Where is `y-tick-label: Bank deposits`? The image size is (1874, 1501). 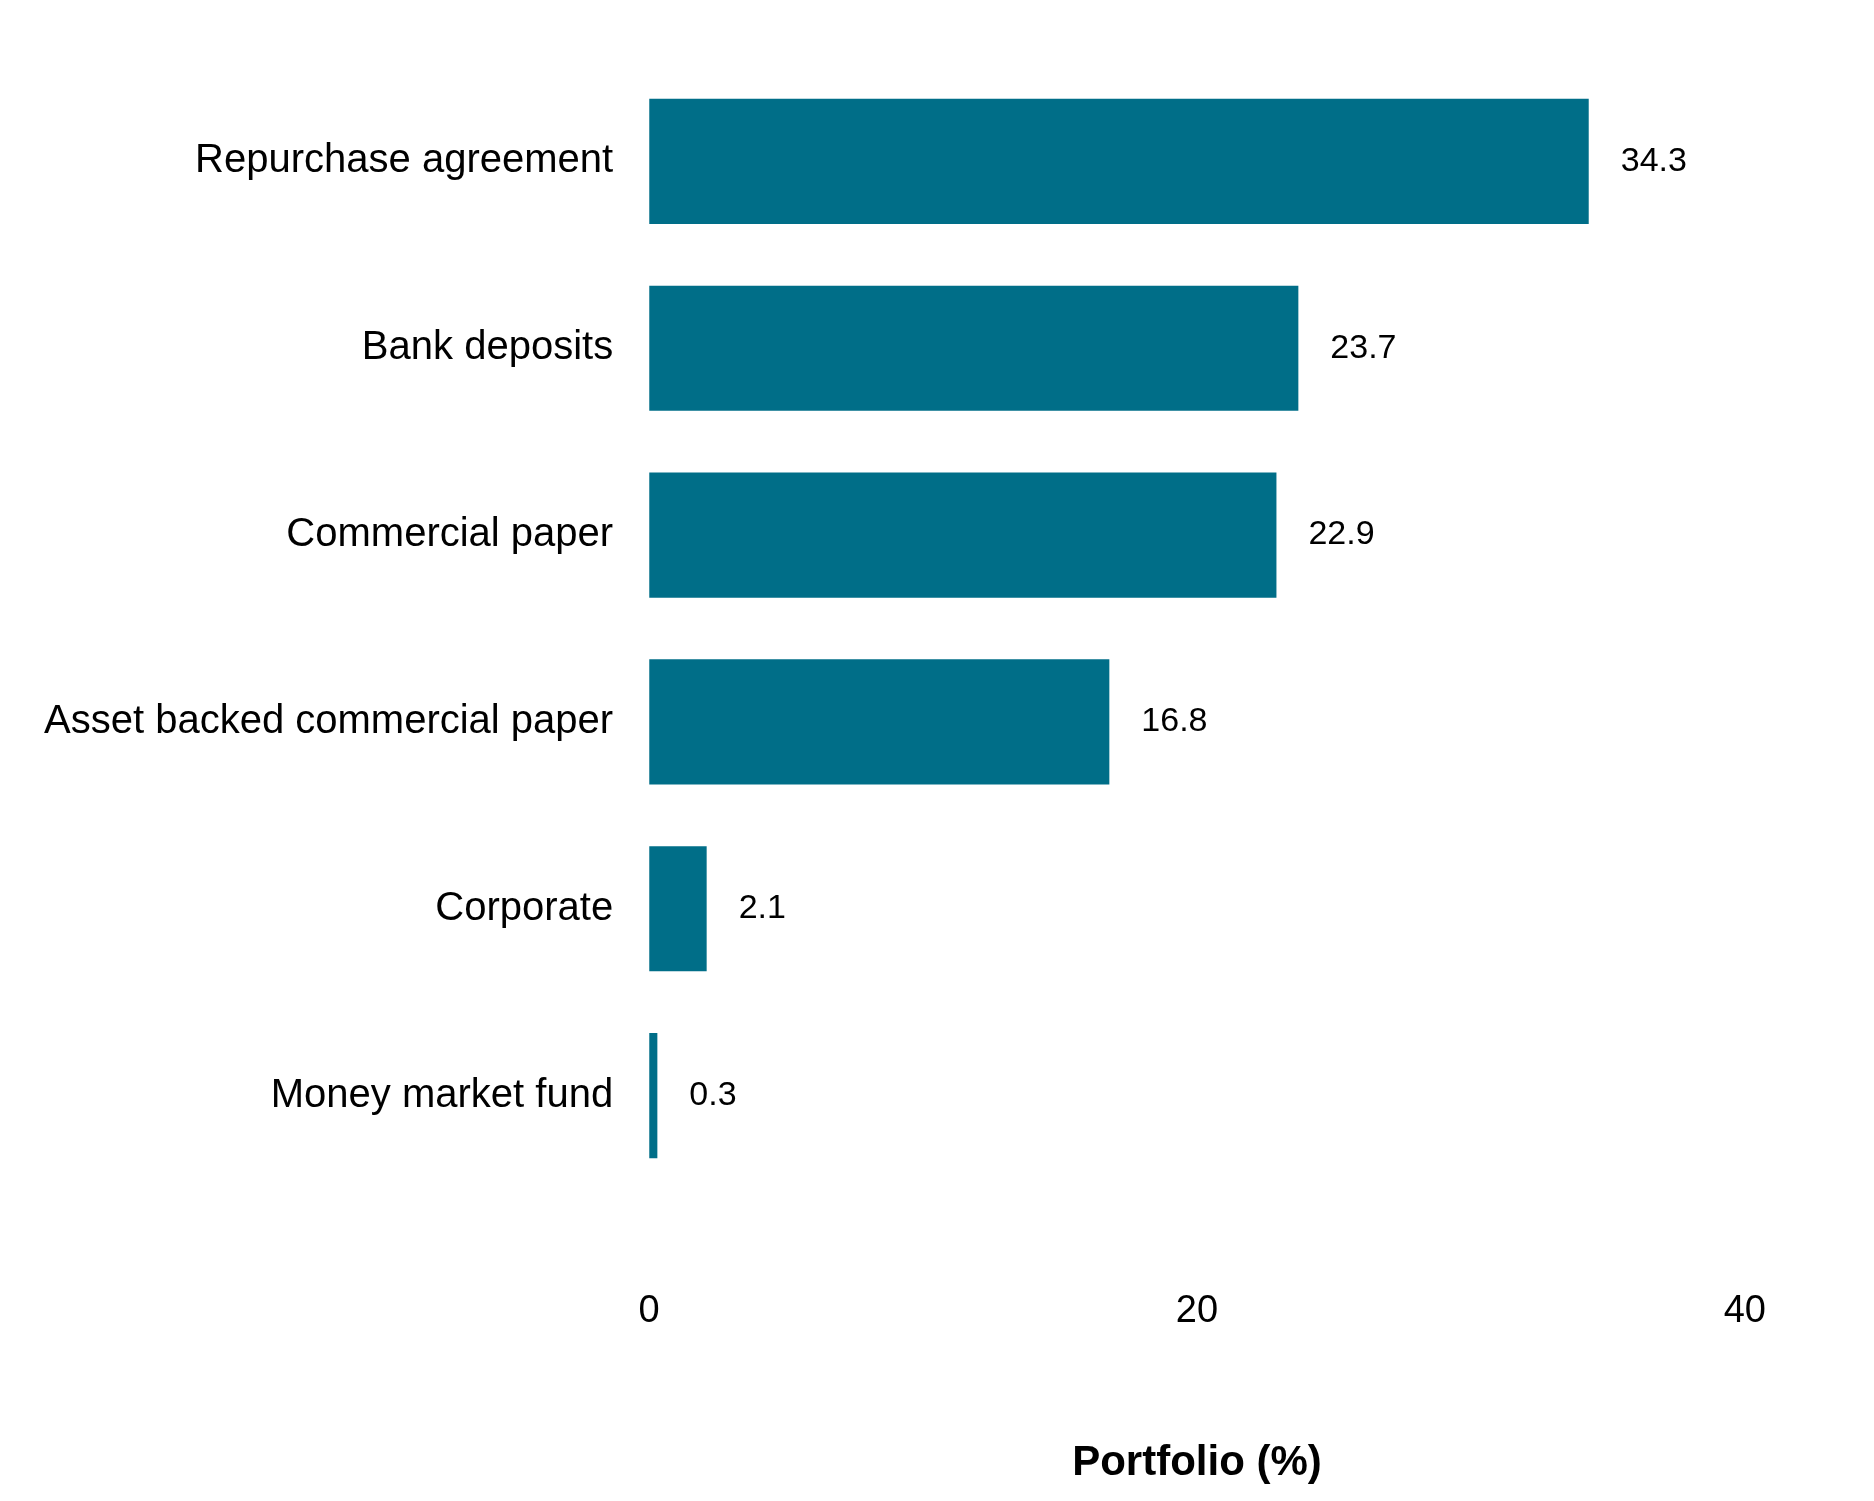 y-tick-label: Bank deposits is located at coordinates (487, 345).